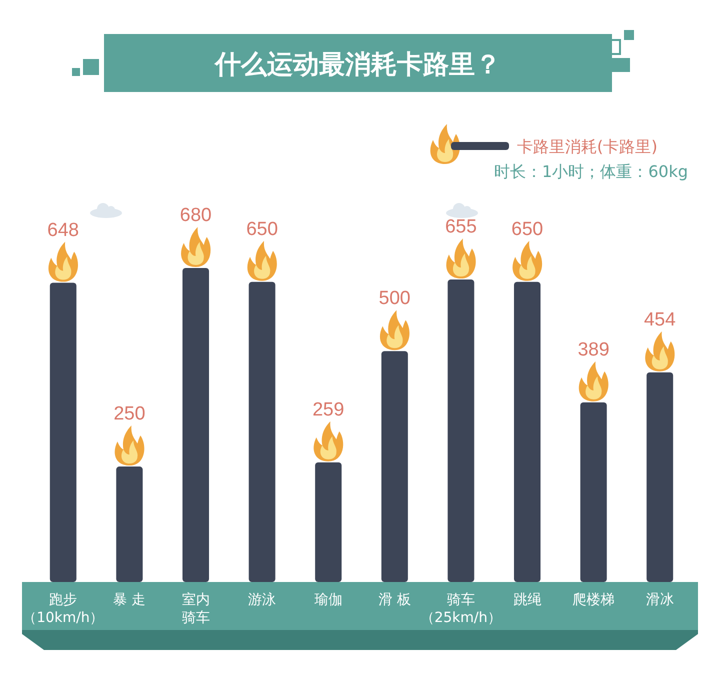 The image size is (720, 698). What do you see at coordinates (63, 230) in the screenshot?
I see `data-label: 648` at bounding box center [63, 230].